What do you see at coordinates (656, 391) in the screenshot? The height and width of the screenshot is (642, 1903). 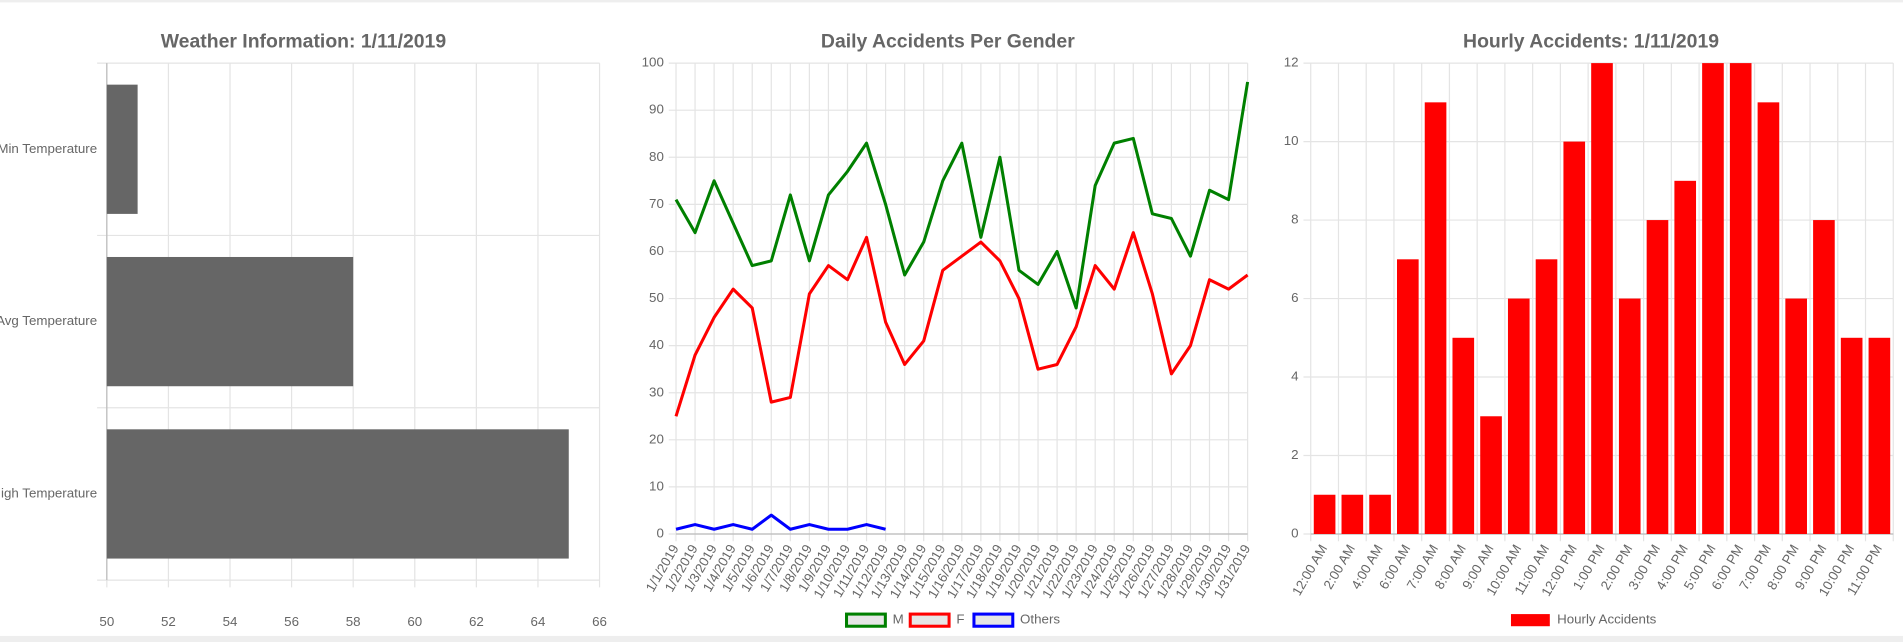 I see `y-tick-label: 30` at bounding box center [656, 391].